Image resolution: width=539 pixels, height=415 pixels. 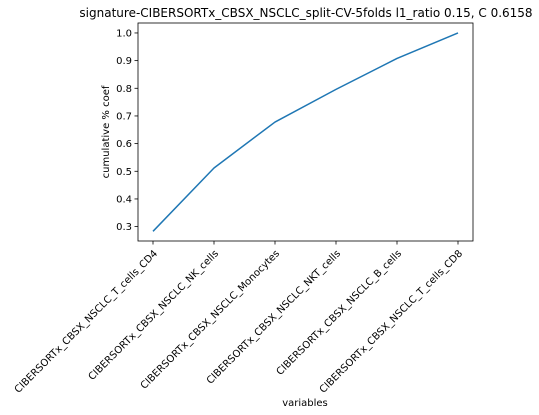 What do you see at coordinates (124, 172) in the screenshot?
I see `y-tick-label: 0.5` at bounding box center [124, 172].